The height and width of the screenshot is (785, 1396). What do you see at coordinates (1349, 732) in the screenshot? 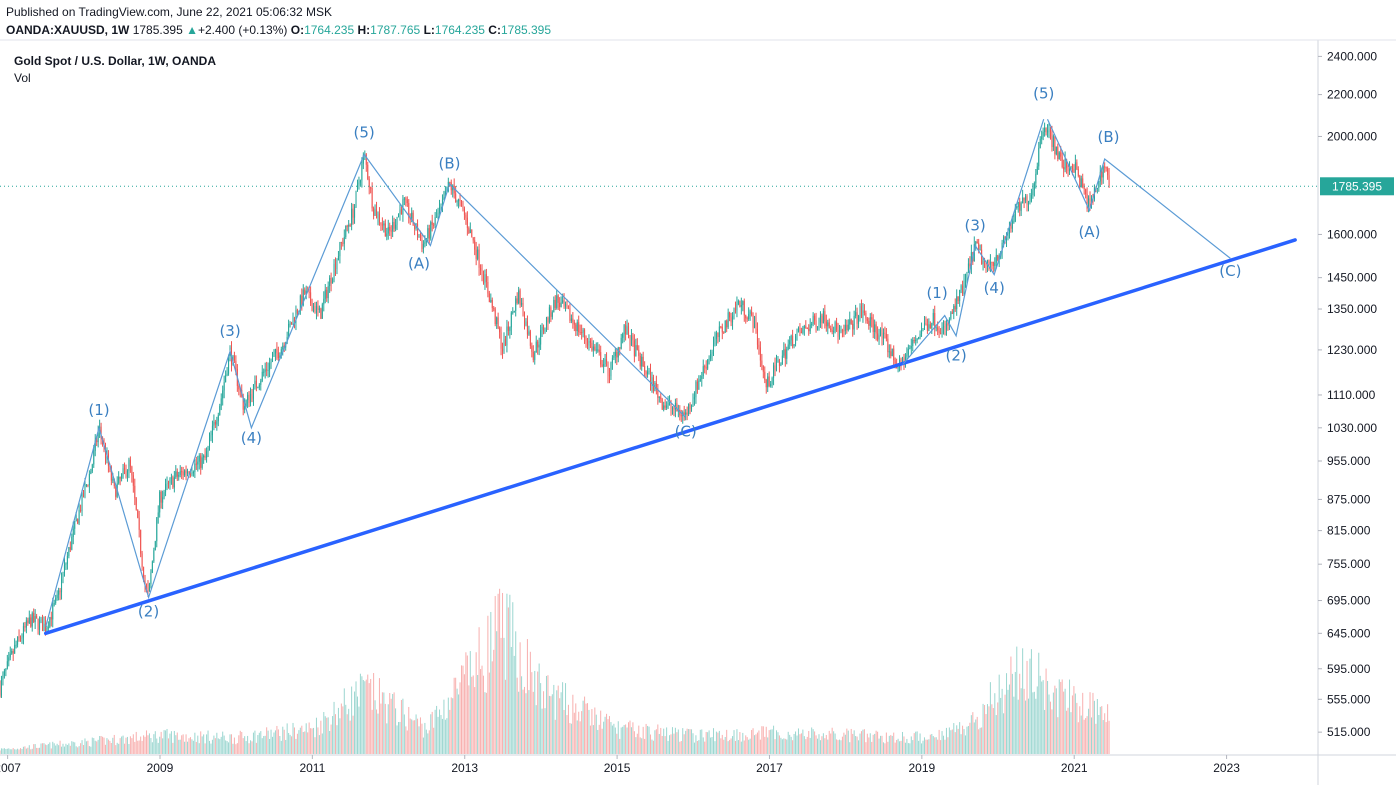
I see `y-tick-label: 515.000` at bounding box center [1349, 732].